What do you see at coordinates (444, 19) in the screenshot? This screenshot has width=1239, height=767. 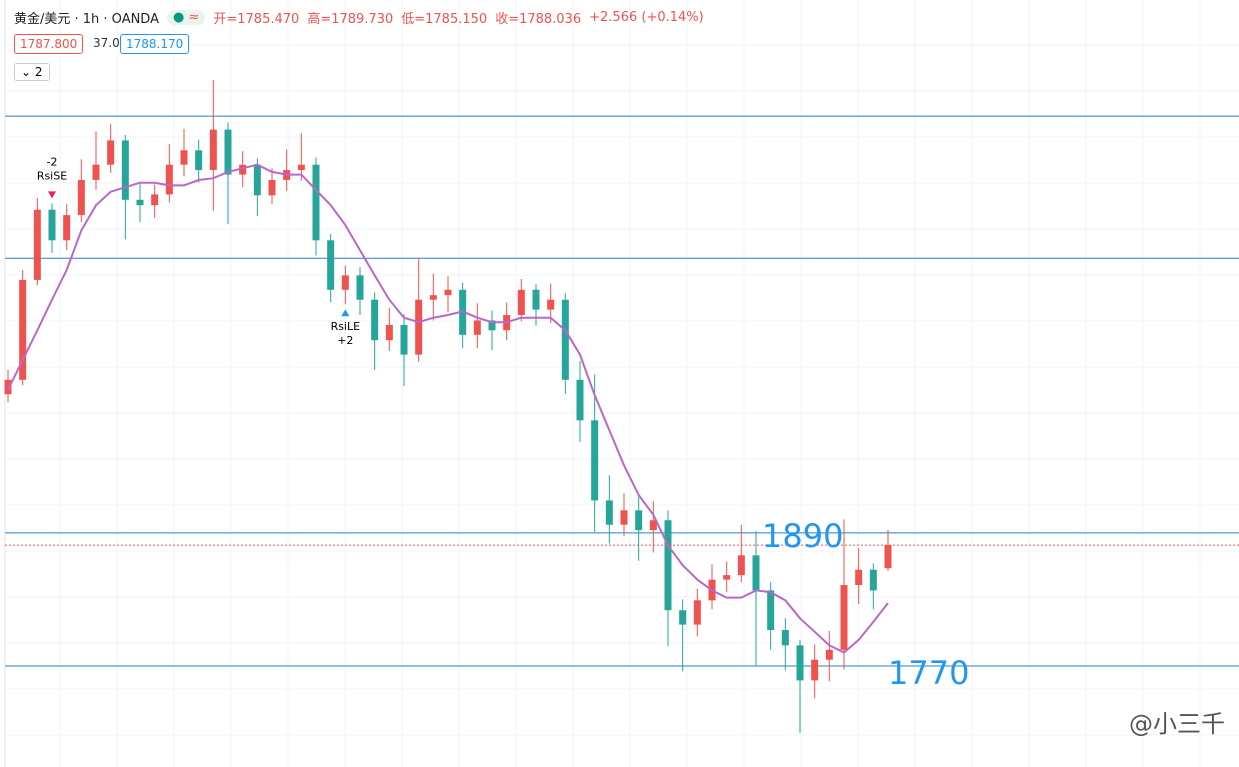 I see `ohlc-low: 低=1785.150` at bounding box center [444, 19].